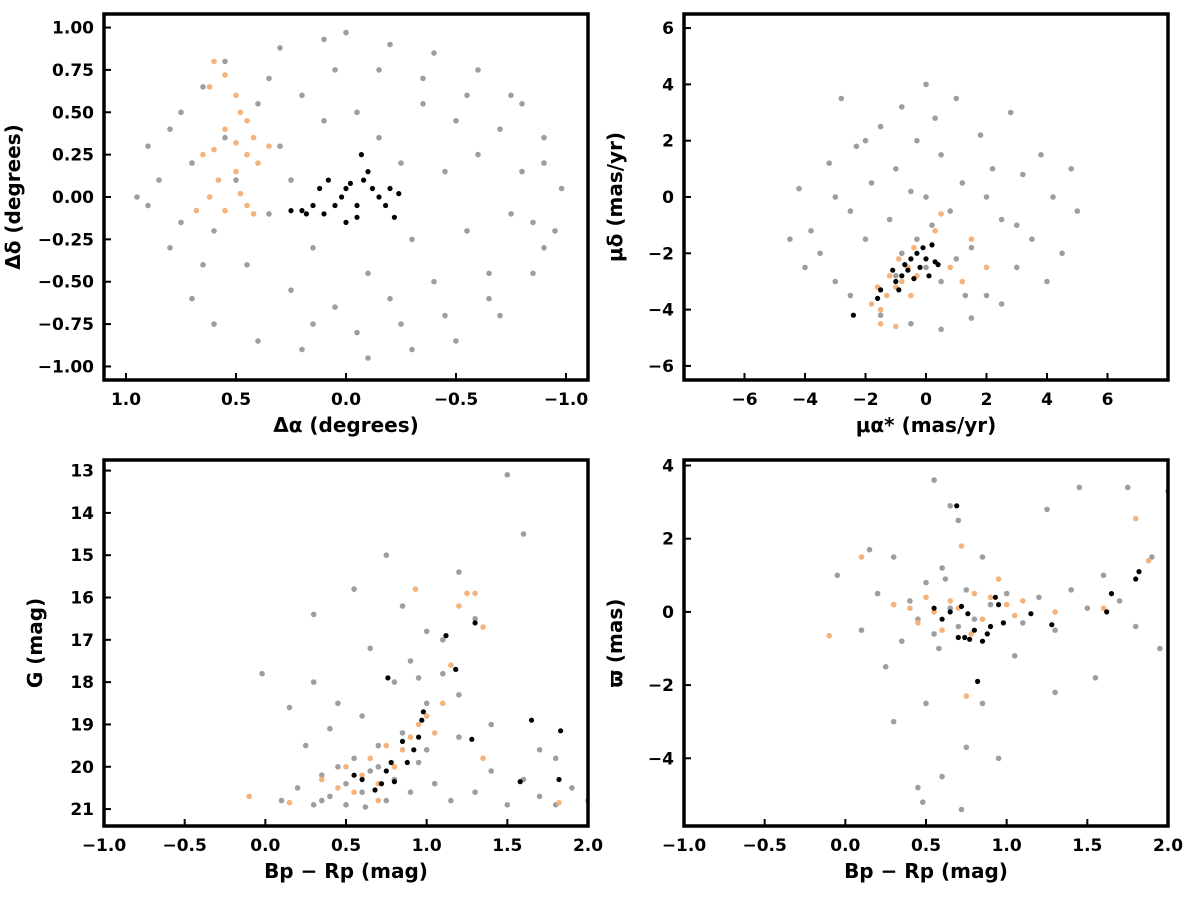 This screenshot has height=900, width=1200. What do you see at coordinates (82, 472) in the screenshot?
I see `cmd-ytick-label: 13` at bounding box center [82, 472].